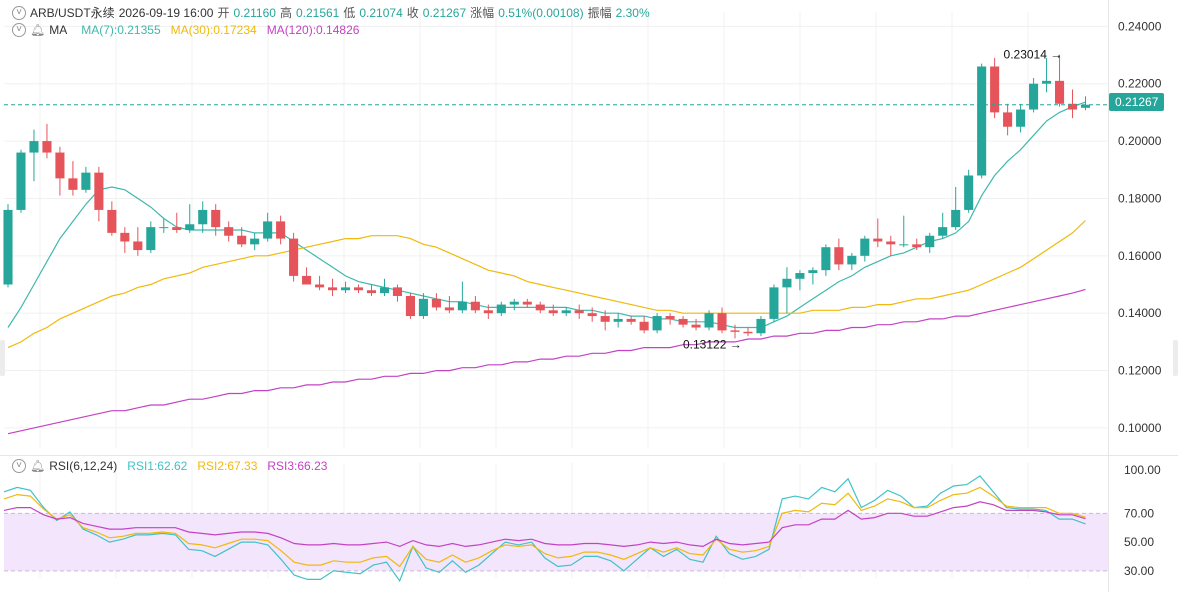 The image size is (1178, 592). I want to click on price-tick-label: 0.10000, so click(1140, 428).